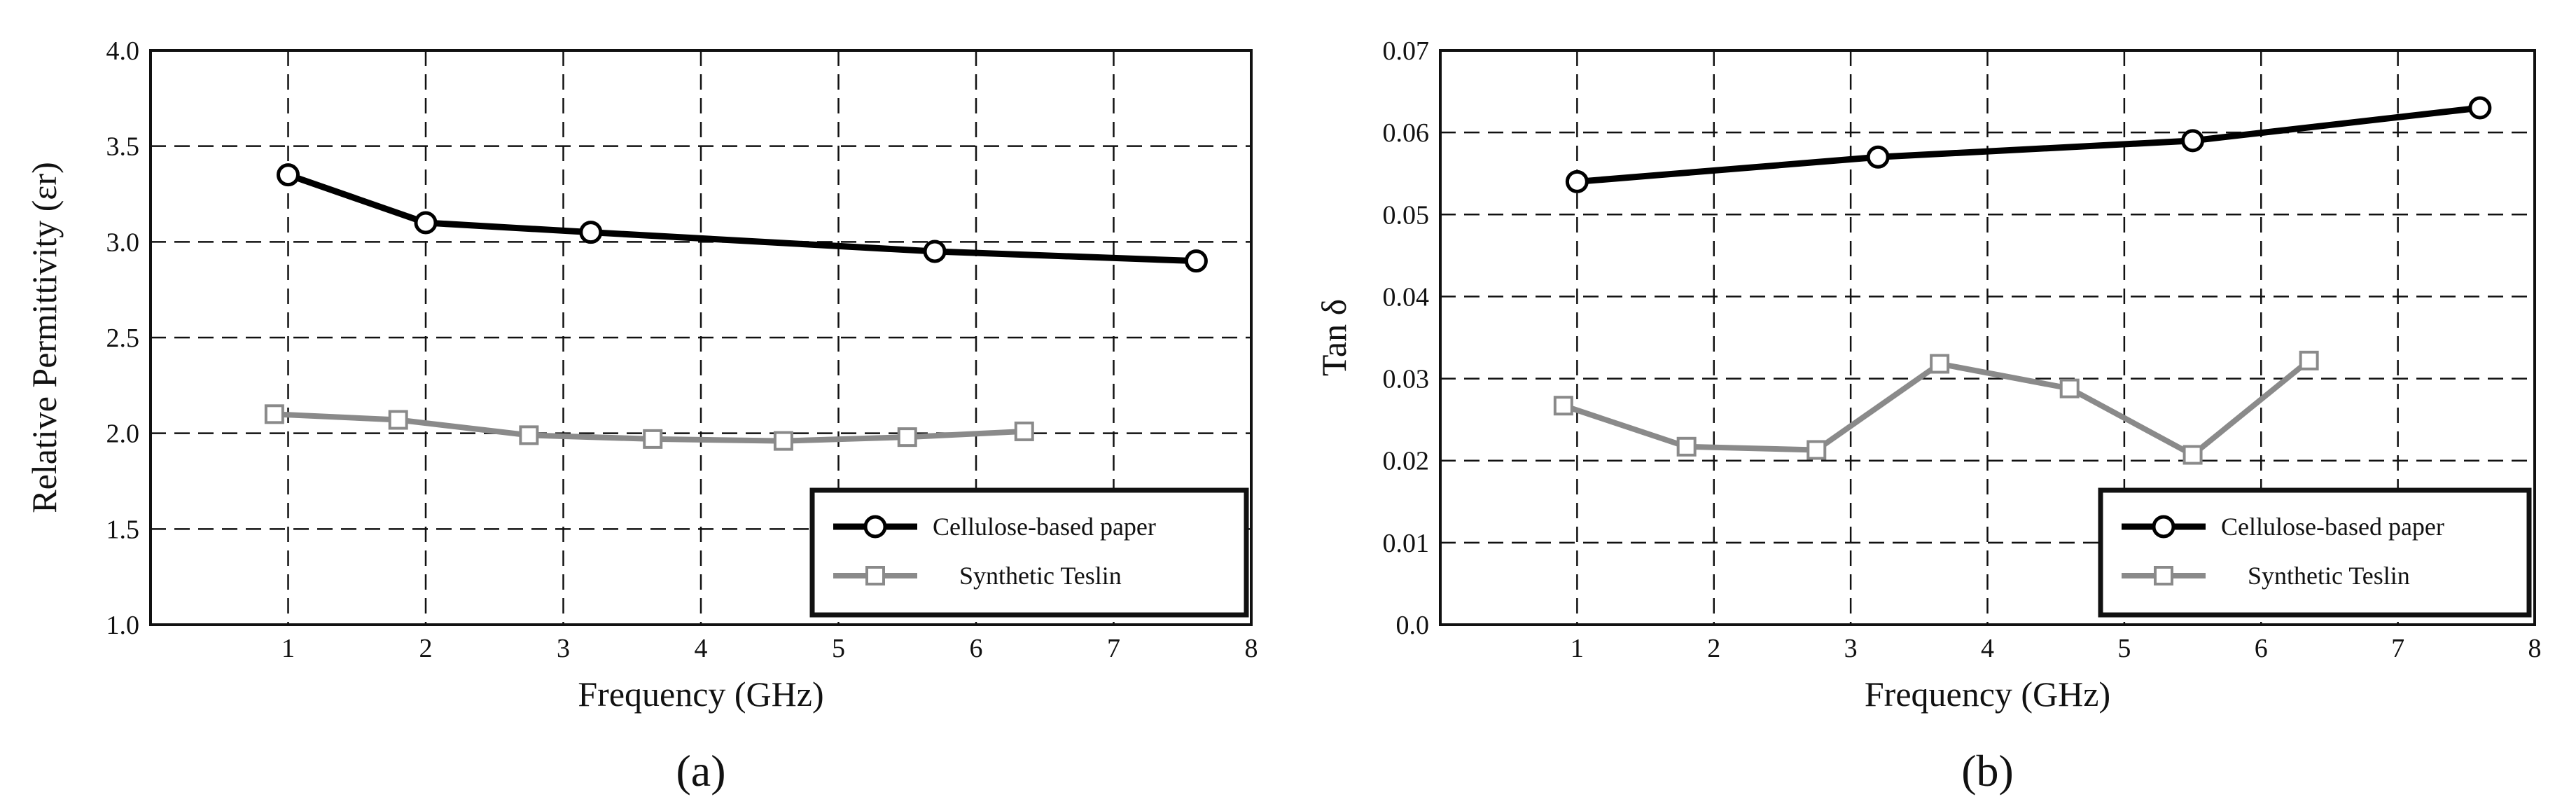 Image resolution: width=2576 pixels, height=811 pixels. I want to click on y-tick-label: 0.06, so click(1406, 133).